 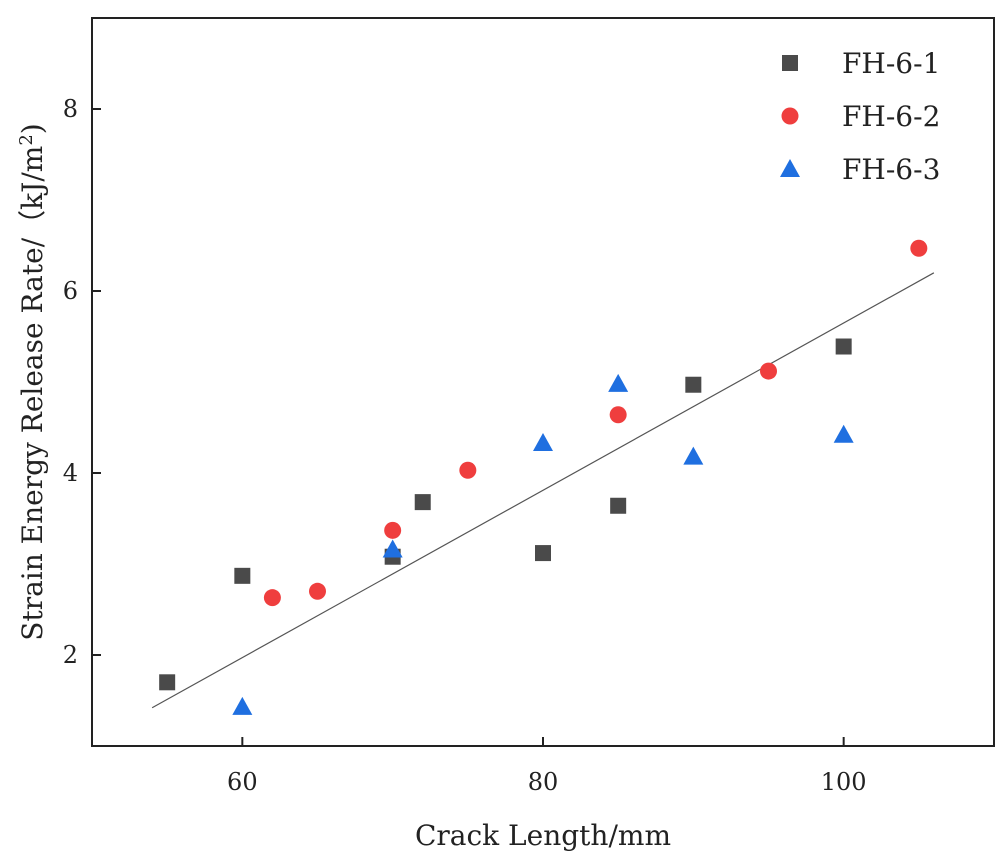 What do you see at coordinates (891, 116) in the screenshot?
I see `legend-label-fh-6-2: FH-6-2` at bounding box center [891, 116].